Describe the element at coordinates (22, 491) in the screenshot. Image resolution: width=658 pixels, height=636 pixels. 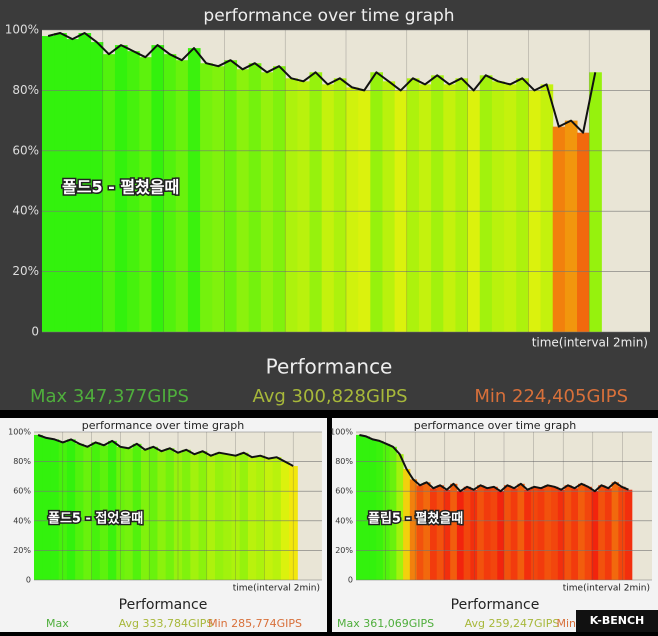
I see `y-tick-label: 60%` at that location.